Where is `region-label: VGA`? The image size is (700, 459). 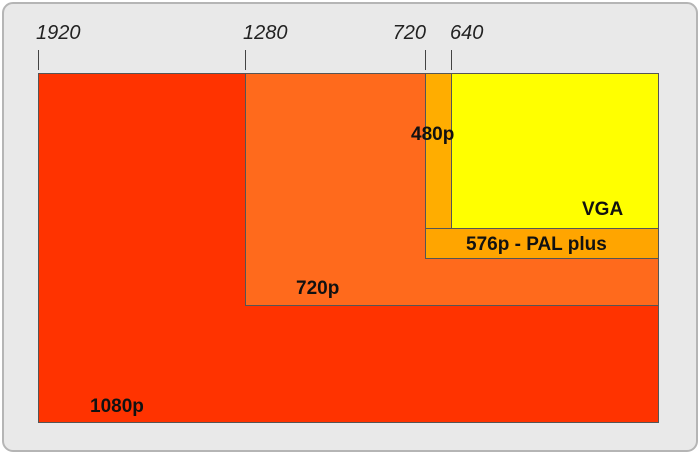 region-label: VGA is located at coordinates (602, 209).